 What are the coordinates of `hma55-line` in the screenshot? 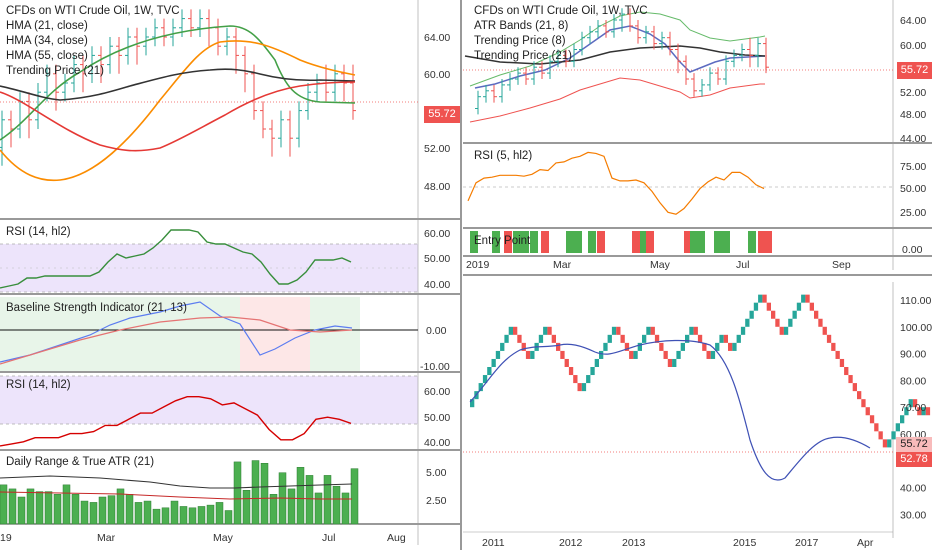 It's located at (178, 84).